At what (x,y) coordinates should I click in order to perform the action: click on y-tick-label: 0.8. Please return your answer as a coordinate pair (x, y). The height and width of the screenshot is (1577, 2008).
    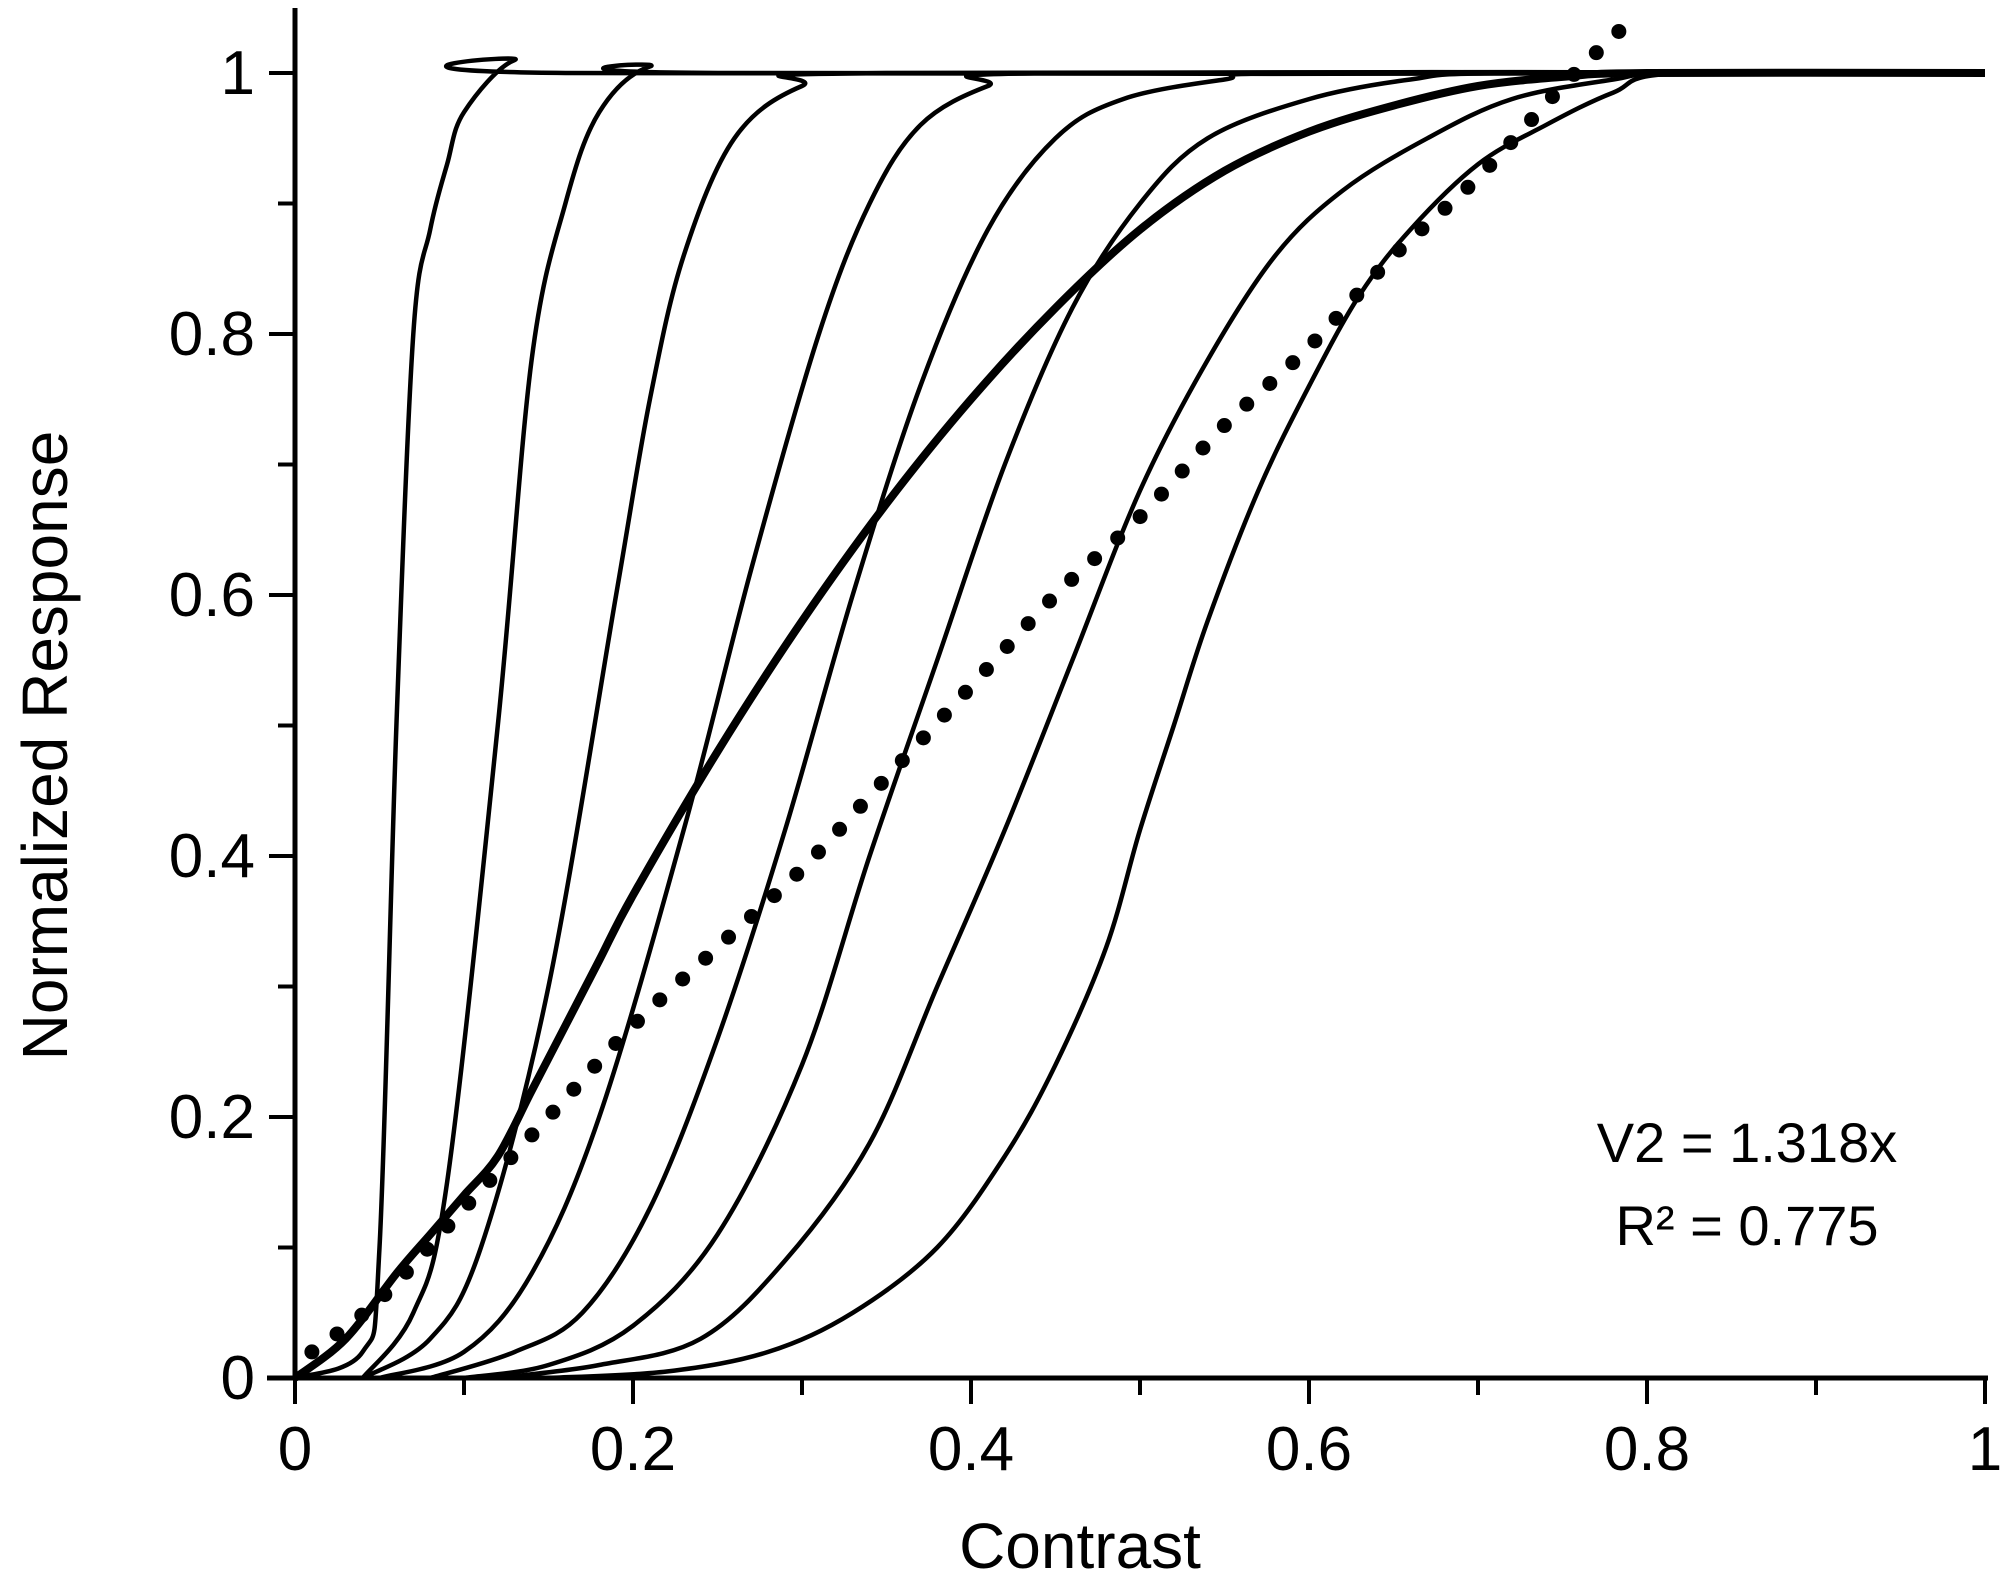
    Looking at the image, I should click on (212, 334).